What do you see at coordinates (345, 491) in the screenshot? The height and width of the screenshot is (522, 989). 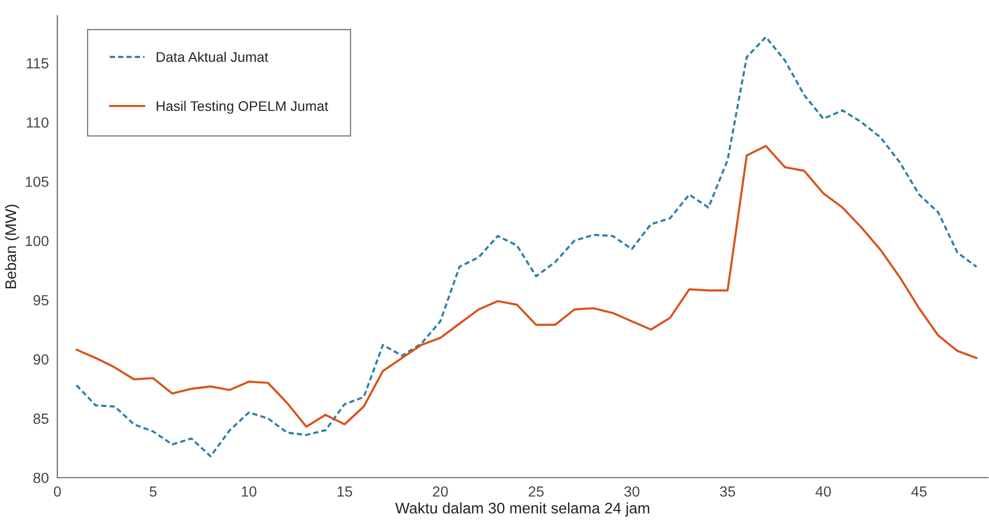 I see `x-tick-label: 15` at bounding box center [345, 491].